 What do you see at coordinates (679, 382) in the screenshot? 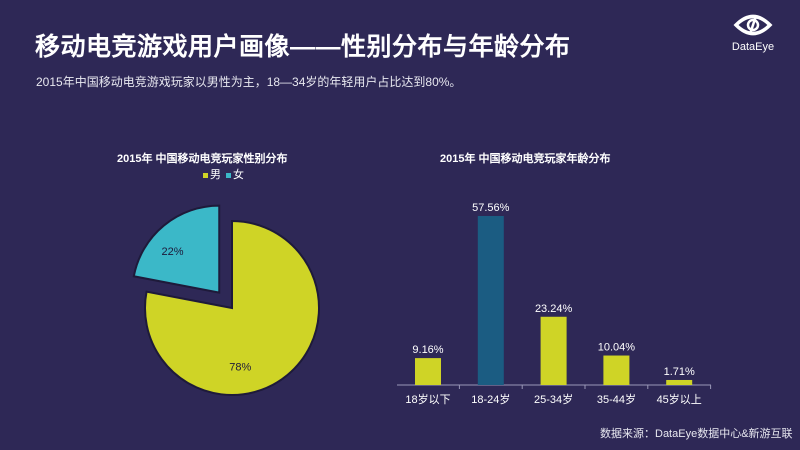
I see `bar-45岁以上` at bounding box center [679, 382].